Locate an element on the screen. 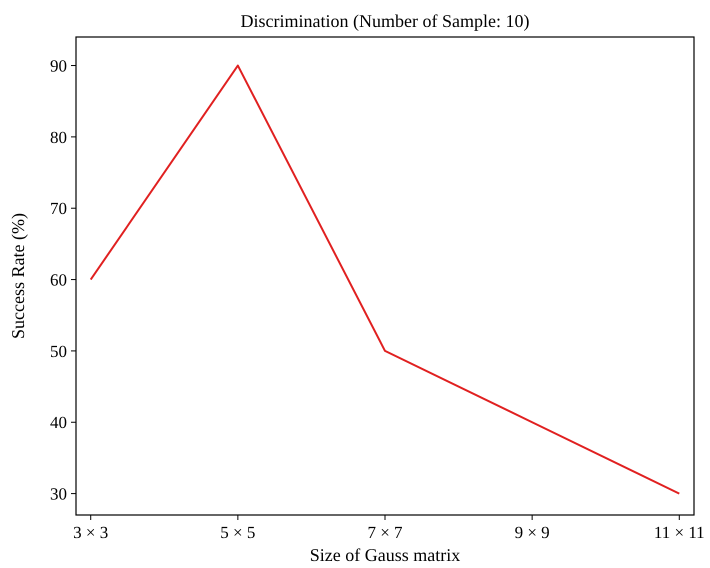 The width and height of the screenshot is (710, 568). y-tick-label: 50 is located at coordinates (58, 351).